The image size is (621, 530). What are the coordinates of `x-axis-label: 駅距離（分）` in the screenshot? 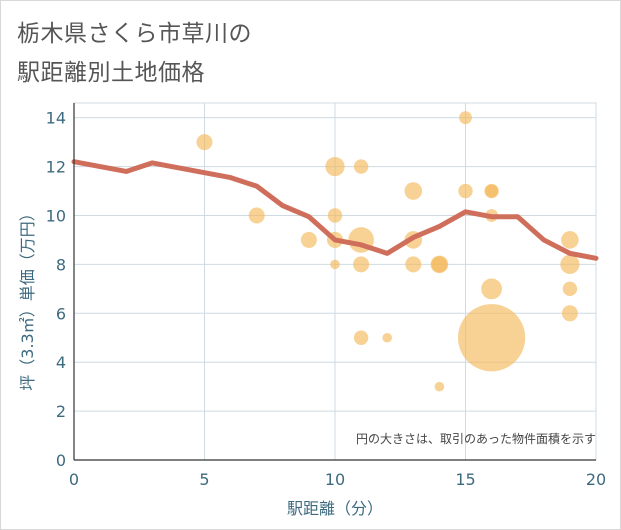 It's located at (335, 508).